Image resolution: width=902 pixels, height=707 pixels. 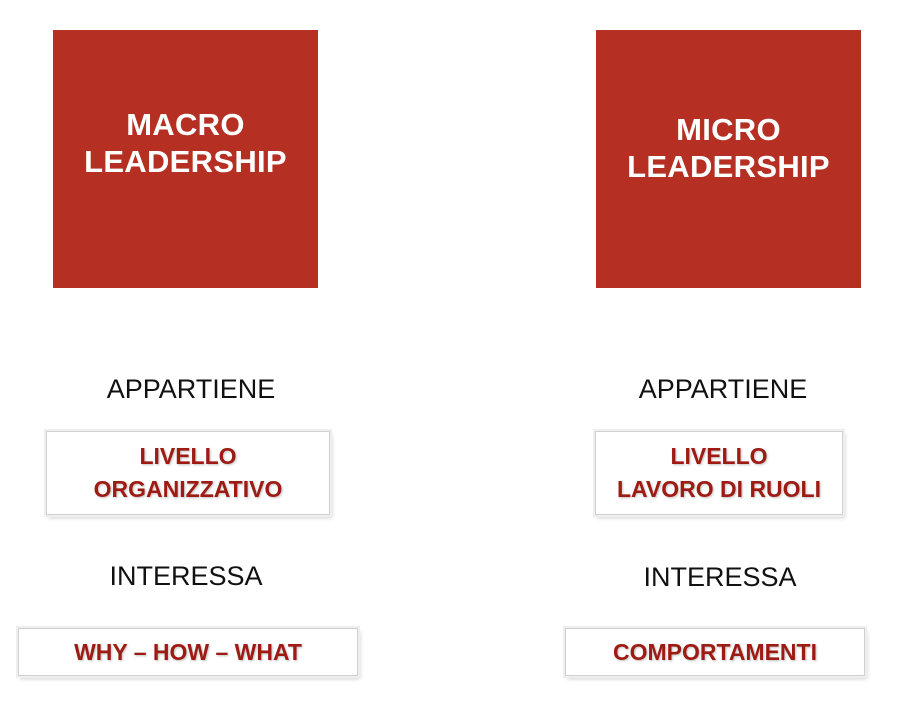 What do you see at coordinates (728, 129) in the screenshot?
I see `micro-leadership-title-line1: MICRO` at bounding box center [728, 129].